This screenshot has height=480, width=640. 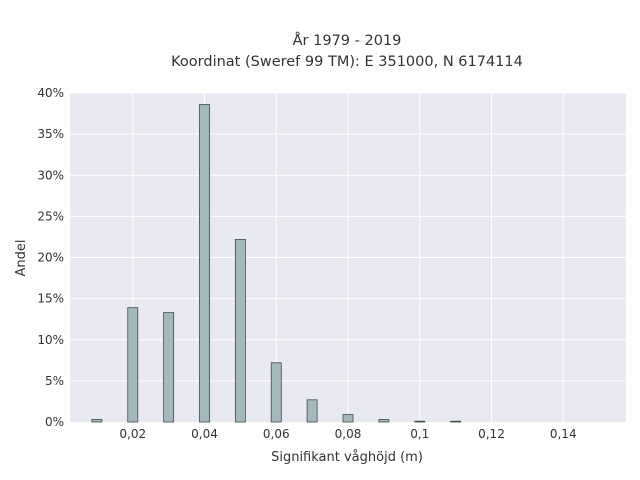 What do you see at coordinates (491, 434) in the screenshot?
I see `x-tick-label: 0,12` at bounding box center [491, 434].